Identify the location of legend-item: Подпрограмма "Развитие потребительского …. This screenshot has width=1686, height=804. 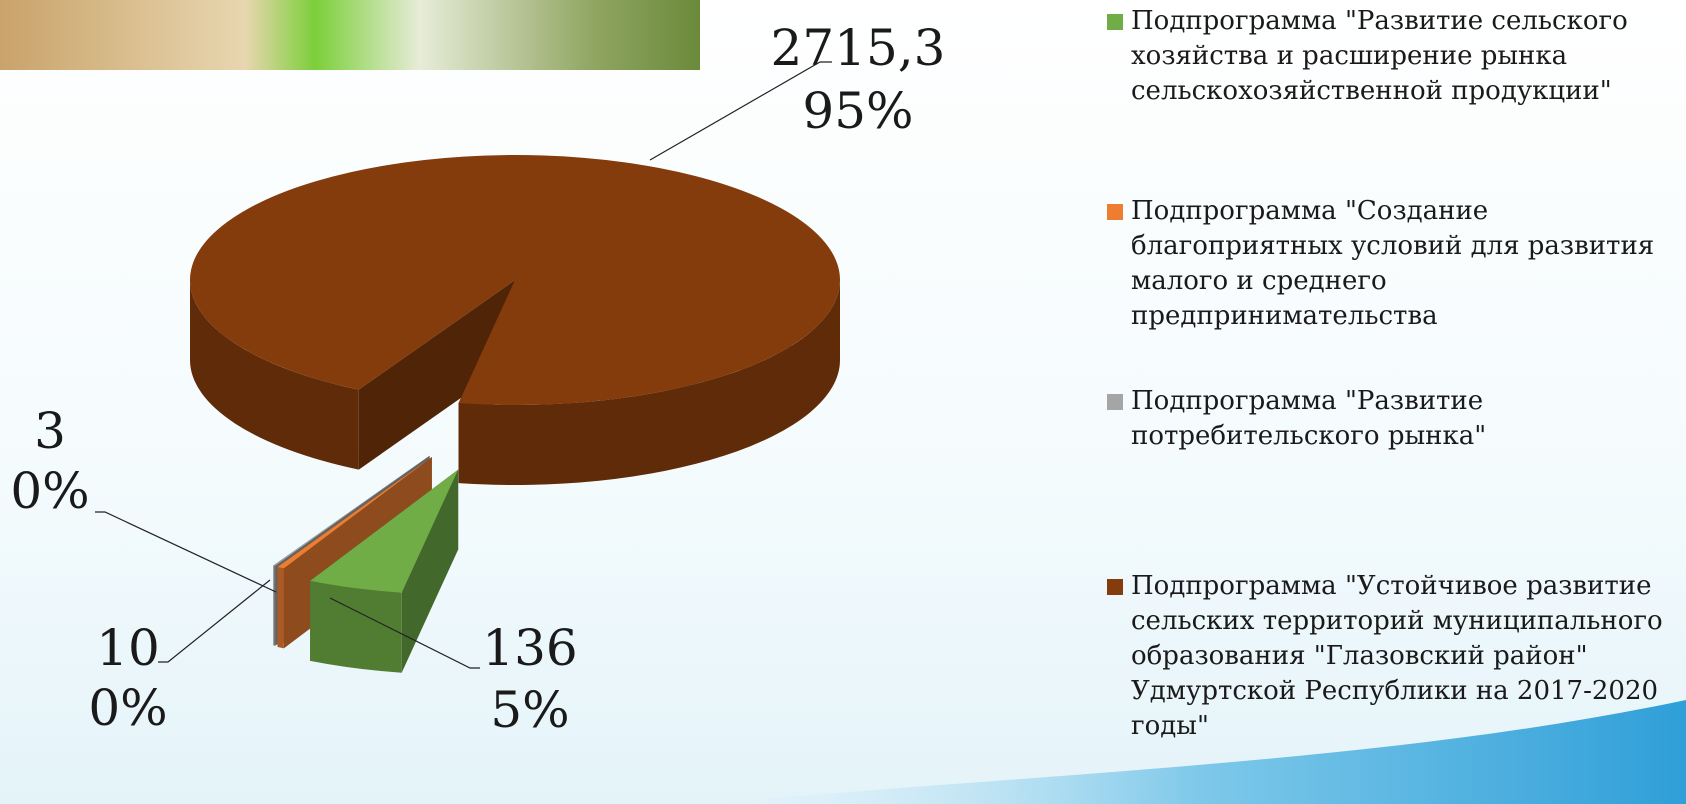
(1392, 419).